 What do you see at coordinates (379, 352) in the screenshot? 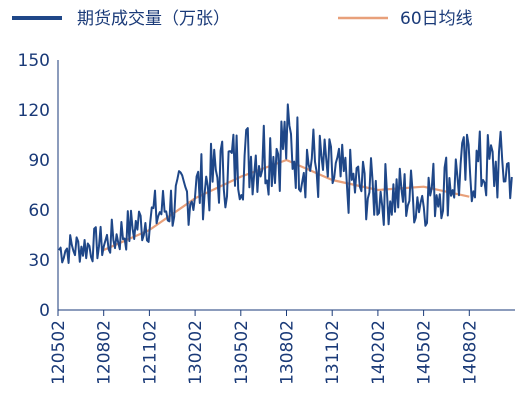
I see `x-tick-label: 140202` at bounding box center [379, 352].